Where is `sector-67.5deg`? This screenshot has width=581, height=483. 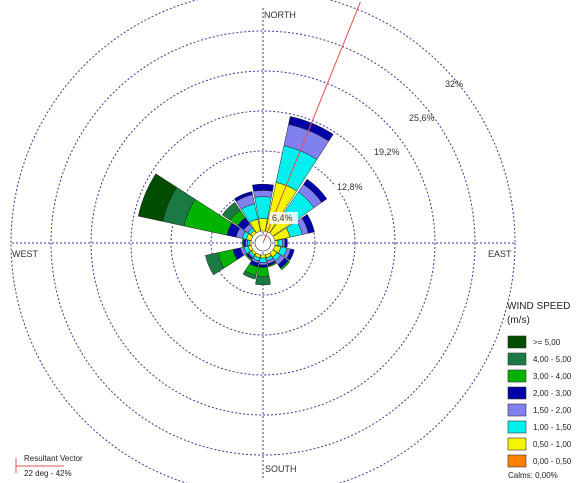 sector-67.5deg is located at coordinates (293, 227).